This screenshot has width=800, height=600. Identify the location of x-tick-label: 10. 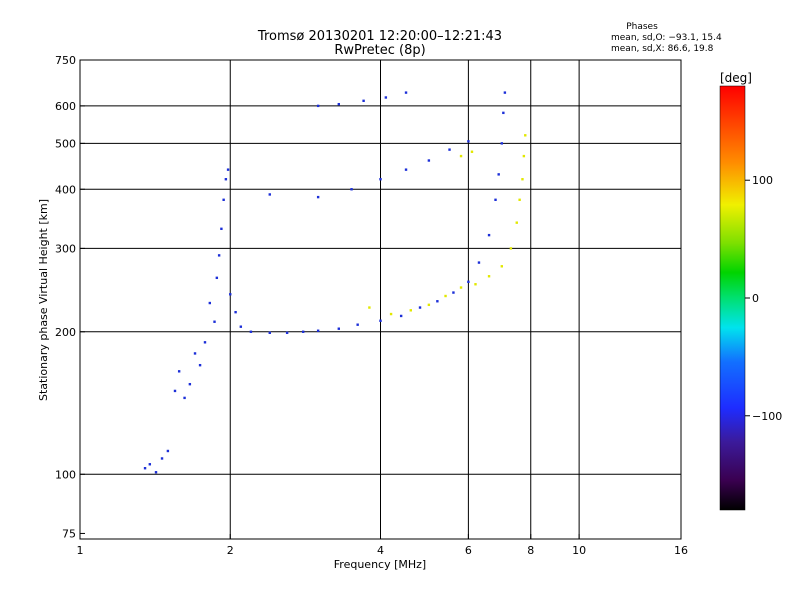
(579, 550).